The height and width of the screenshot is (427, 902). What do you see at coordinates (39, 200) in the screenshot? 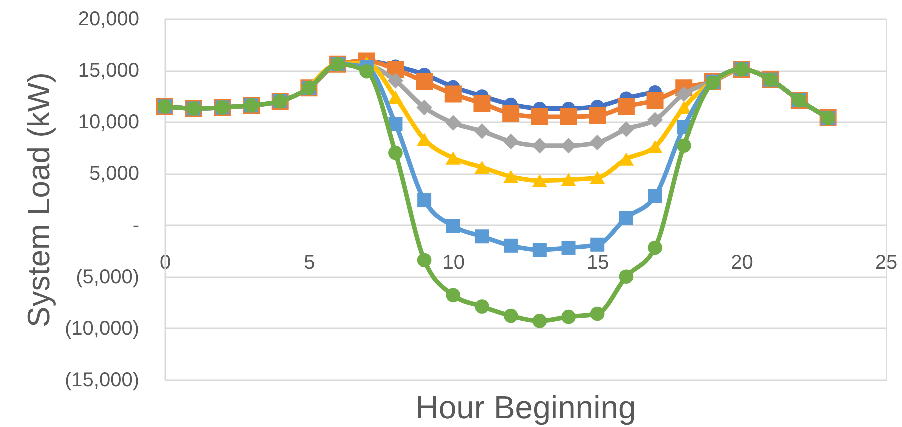
I see `y-axis-title: System Load (kW)` at bounding box center [39, 200].